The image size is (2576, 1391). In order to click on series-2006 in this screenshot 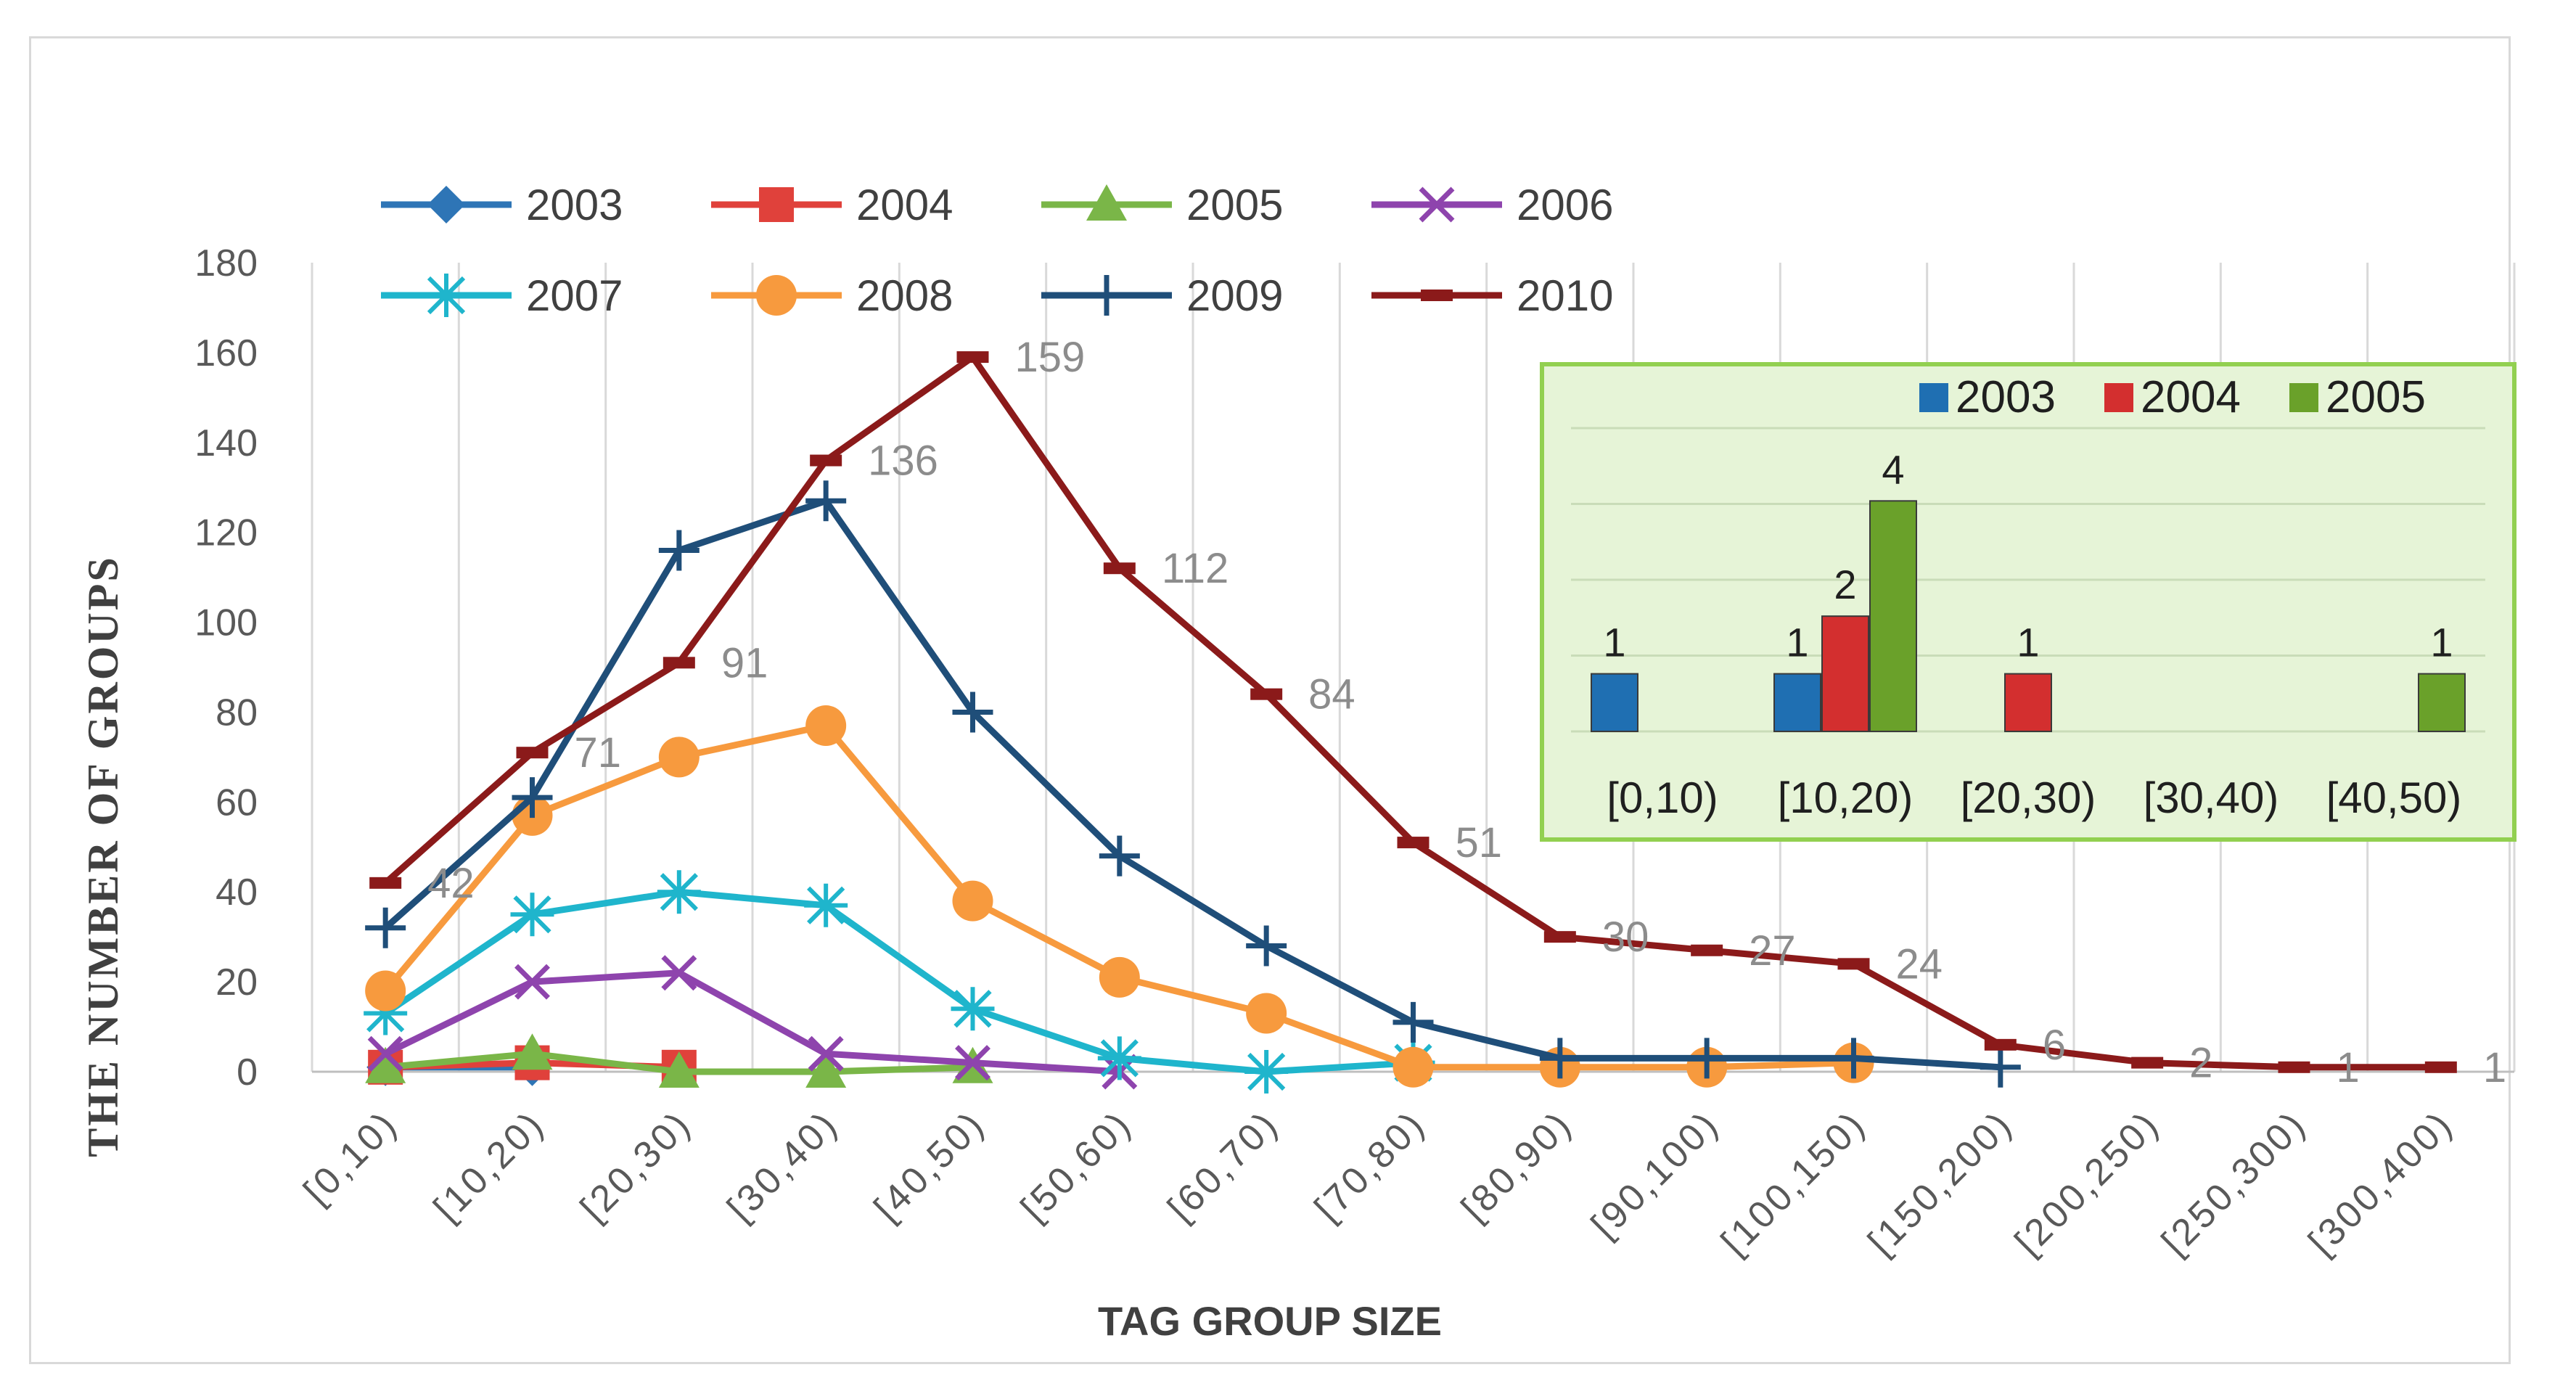, I will do `click(752, 1022)`.